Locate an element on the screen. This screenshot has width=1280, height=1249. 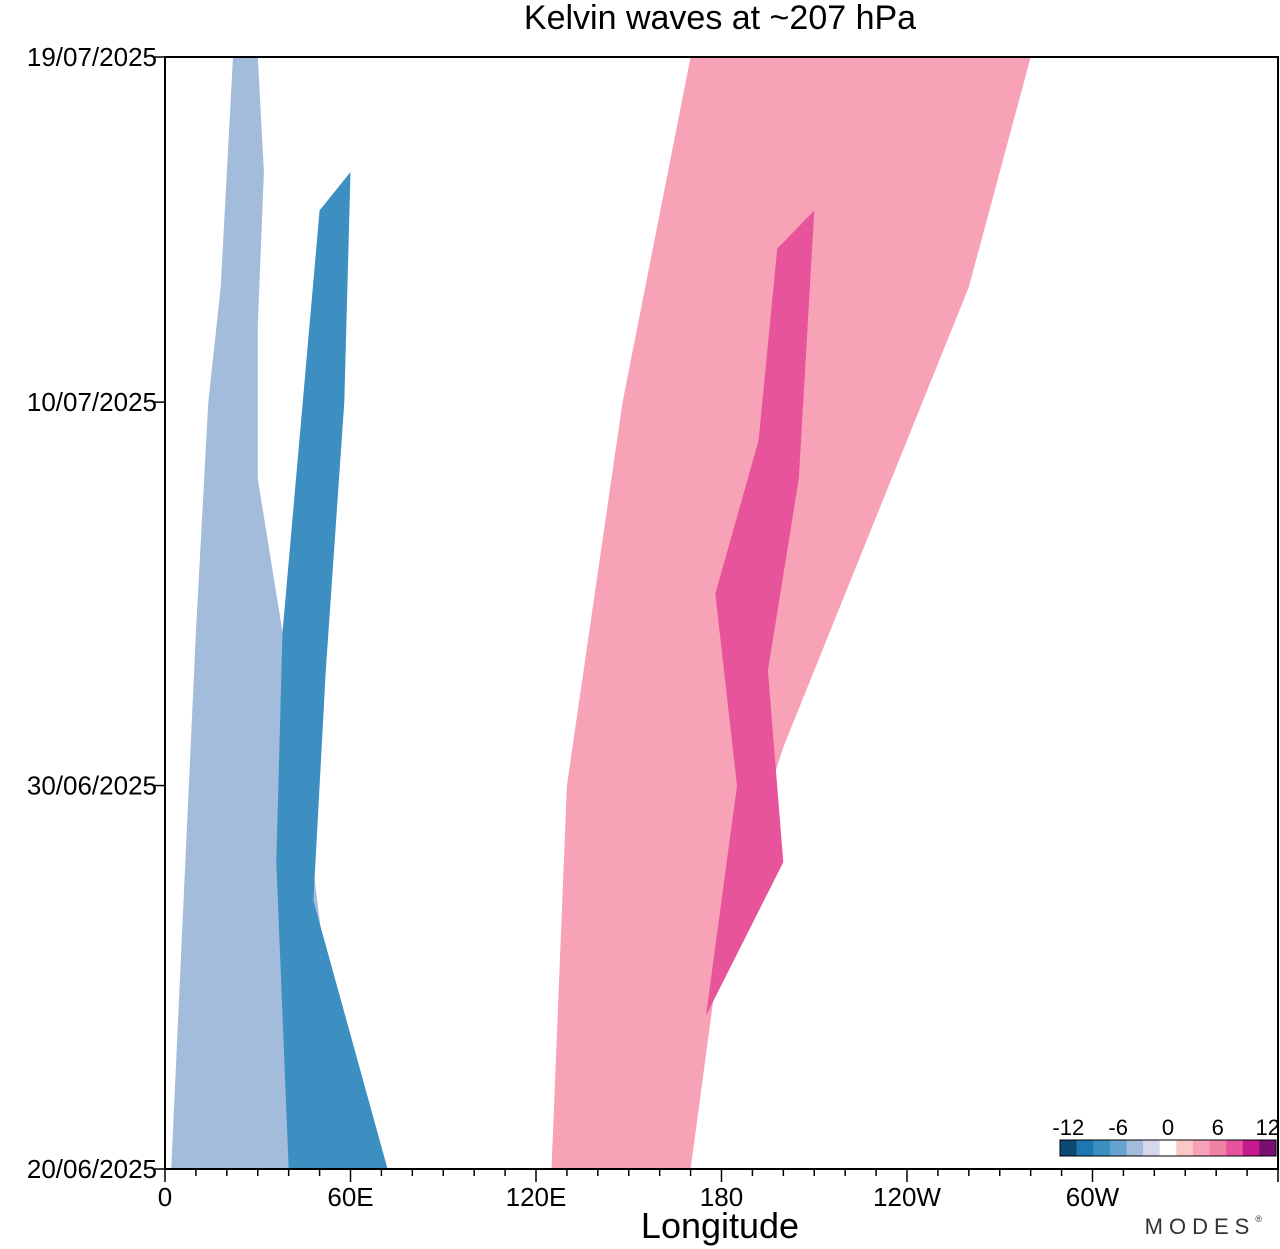
x-axis-label: Longitude is located at coordinates (720, 1225).